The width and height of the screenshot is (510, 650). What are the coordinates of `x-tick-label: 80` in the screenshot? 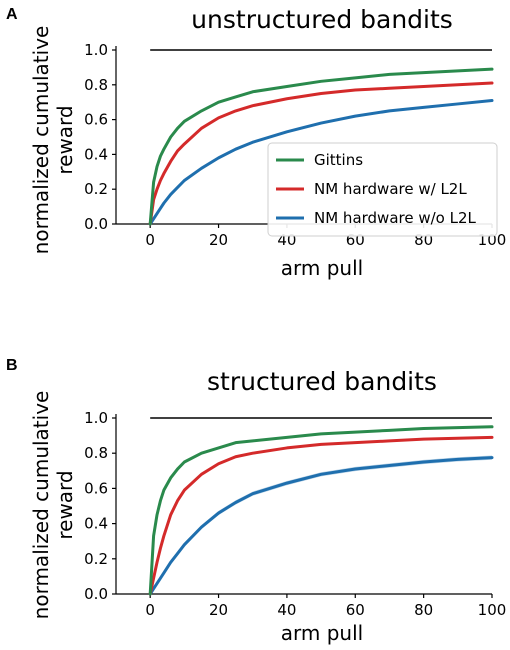 It's located at (423, 610).